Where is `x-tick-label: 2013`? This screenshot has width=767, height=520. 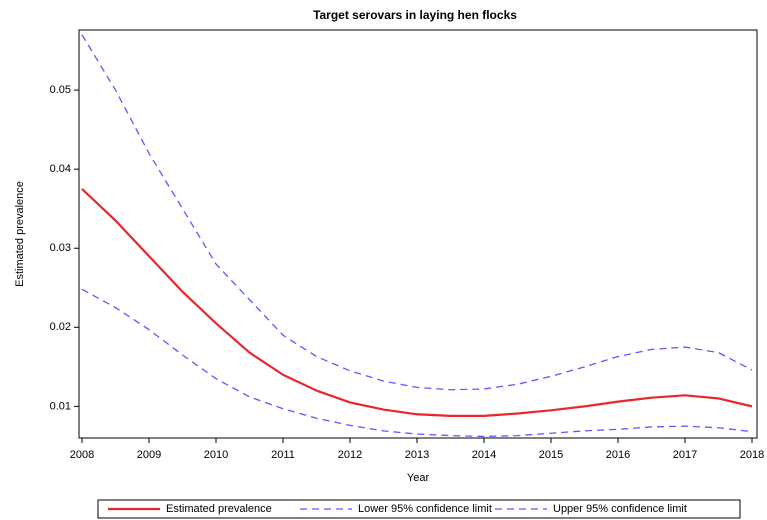 x-tick-label: 2013 is located at coordinates (417, 455).